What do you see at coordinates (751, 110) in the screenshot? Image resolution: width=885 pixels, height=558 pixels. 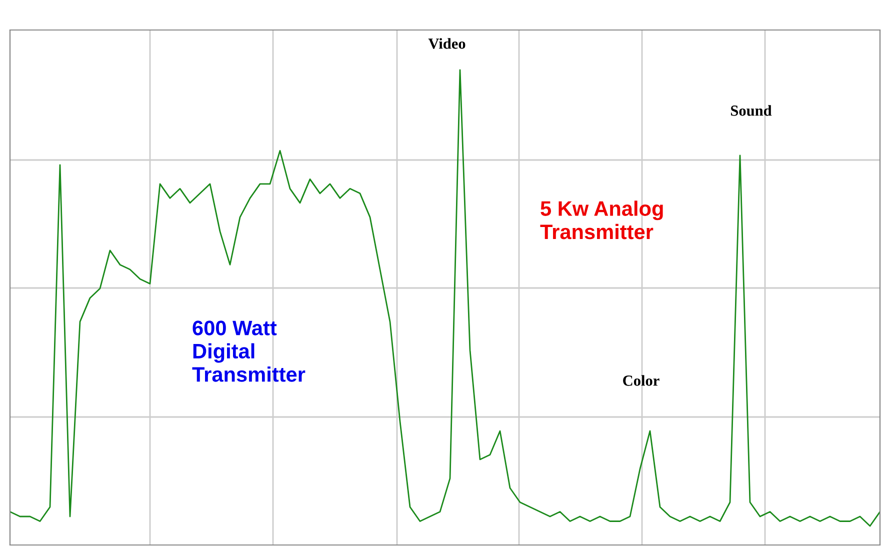 I see `annotation: Sound` at bounding box center [751, 110].